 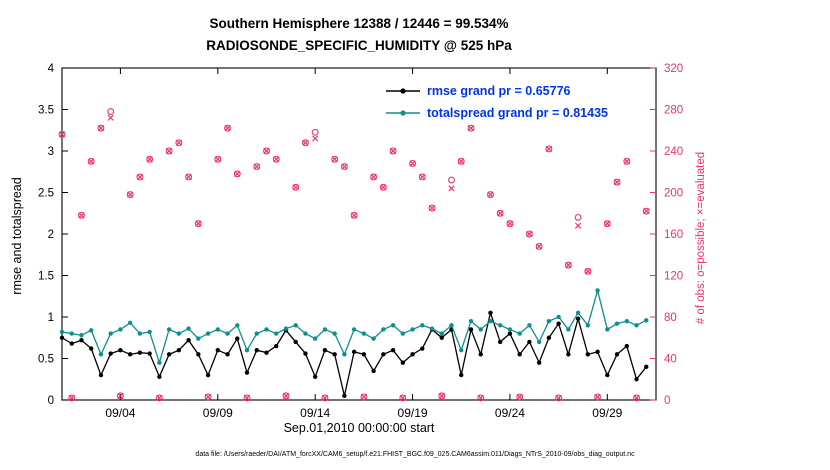 What do you see at coordinates (51, 69) in the screenshot?
I see `svg-text: 4` at bounding box center [51, 69].